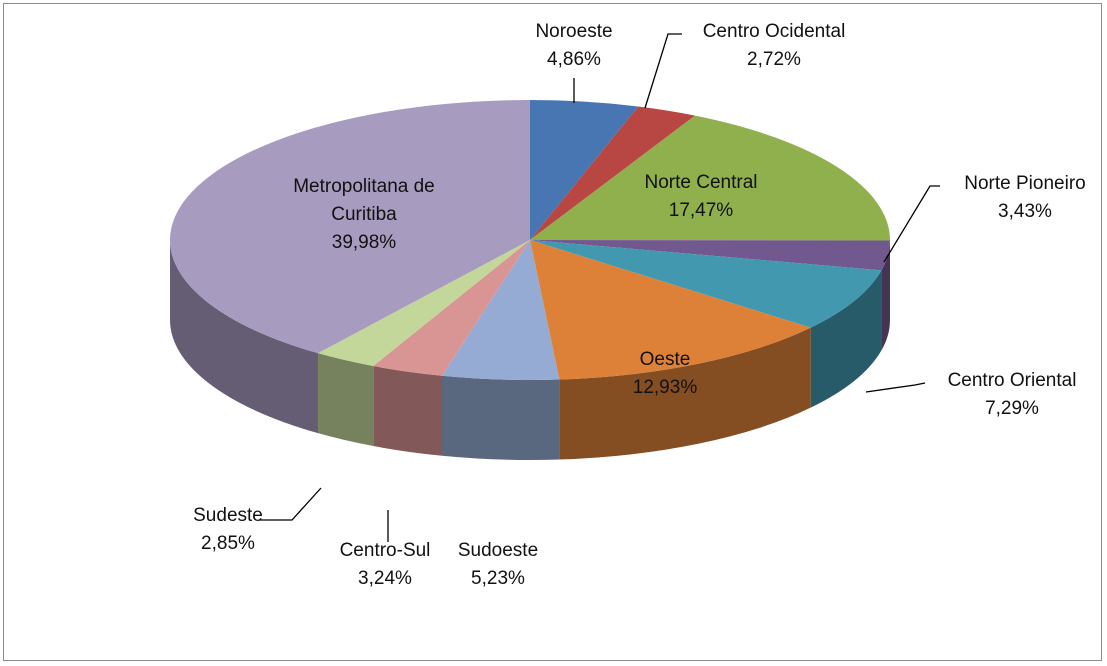 The width and height of the screenshot is (1107, 666). I want to click on value-label: 5,23%, so click(498, 578).